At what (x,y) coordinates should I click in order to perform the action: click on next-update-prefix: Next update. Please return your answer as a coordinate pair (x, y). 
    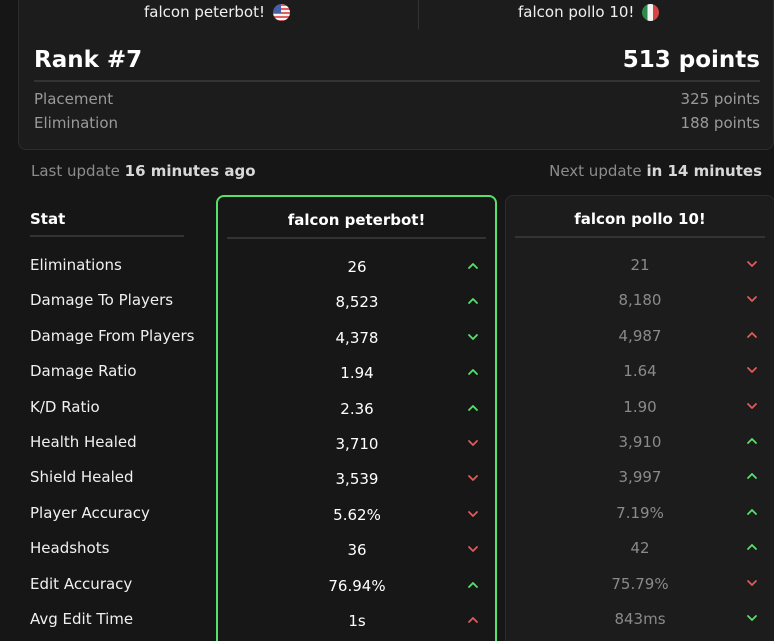
    Looking at the image, I should click on (595, 171).